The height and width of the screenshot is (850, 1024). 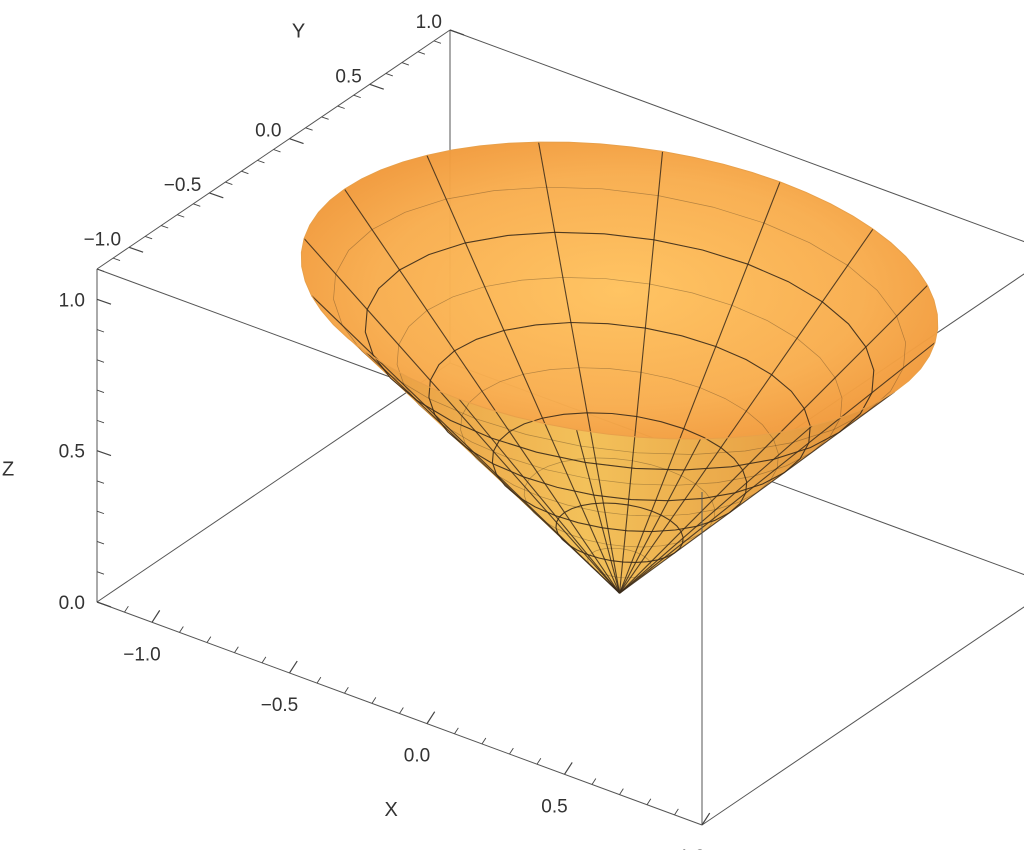 What do you see at coordinates (103, 239) in the screenshot?
I see `y-tick-label: −1.0` at bounding box center [103, 239].